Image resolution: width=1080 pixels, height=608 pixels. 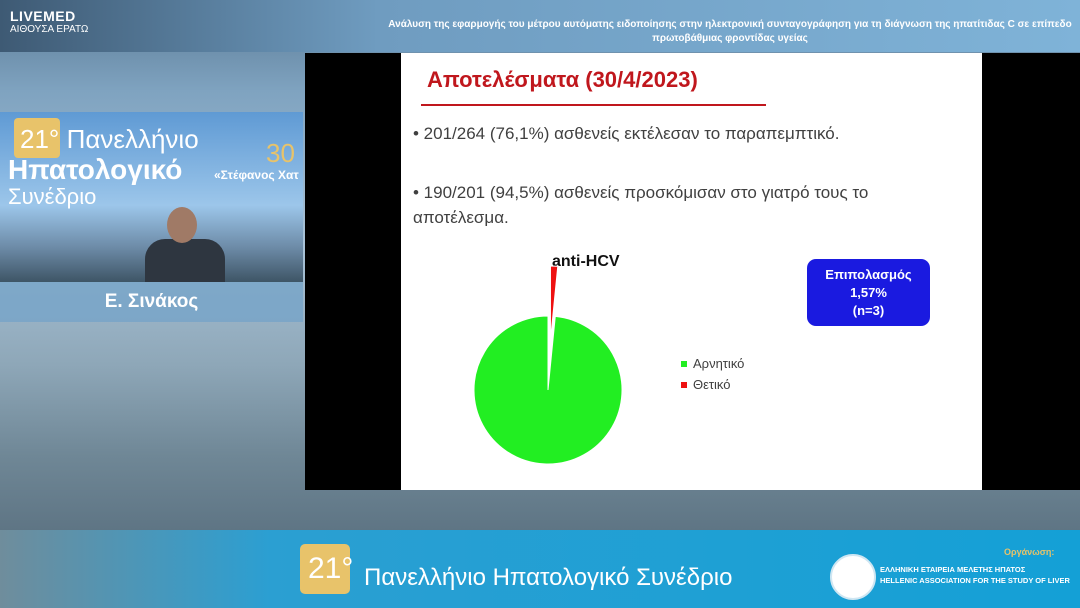 I want to click on association-name-gr: ΕΛΛΗΝΙΚΗ ΕΤΑΙΡΕΙΑ ΜΕΛΕΤΗΣ ΗΠΑΤΟΣ, so click(x=953, y=569).